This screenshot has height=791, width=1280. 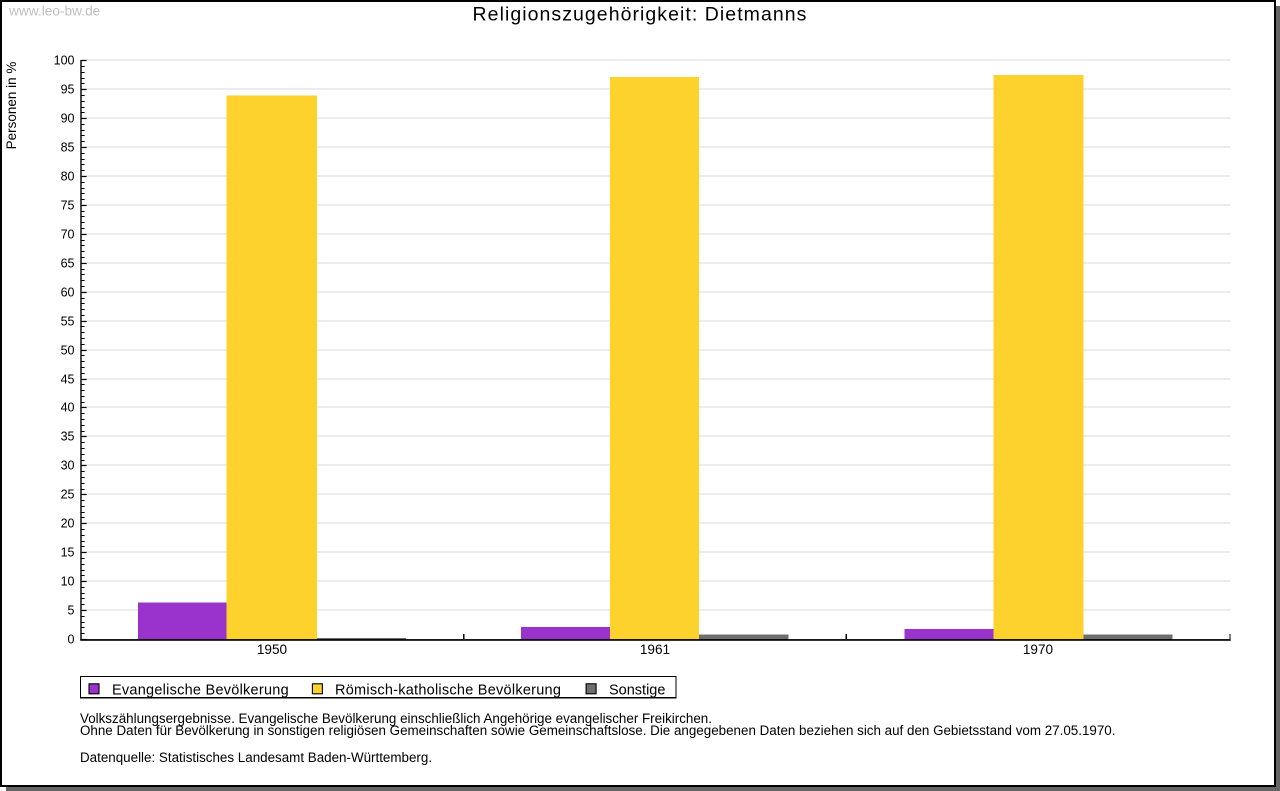 I want to click on svg-text: 100, so click(x=64, y=60).